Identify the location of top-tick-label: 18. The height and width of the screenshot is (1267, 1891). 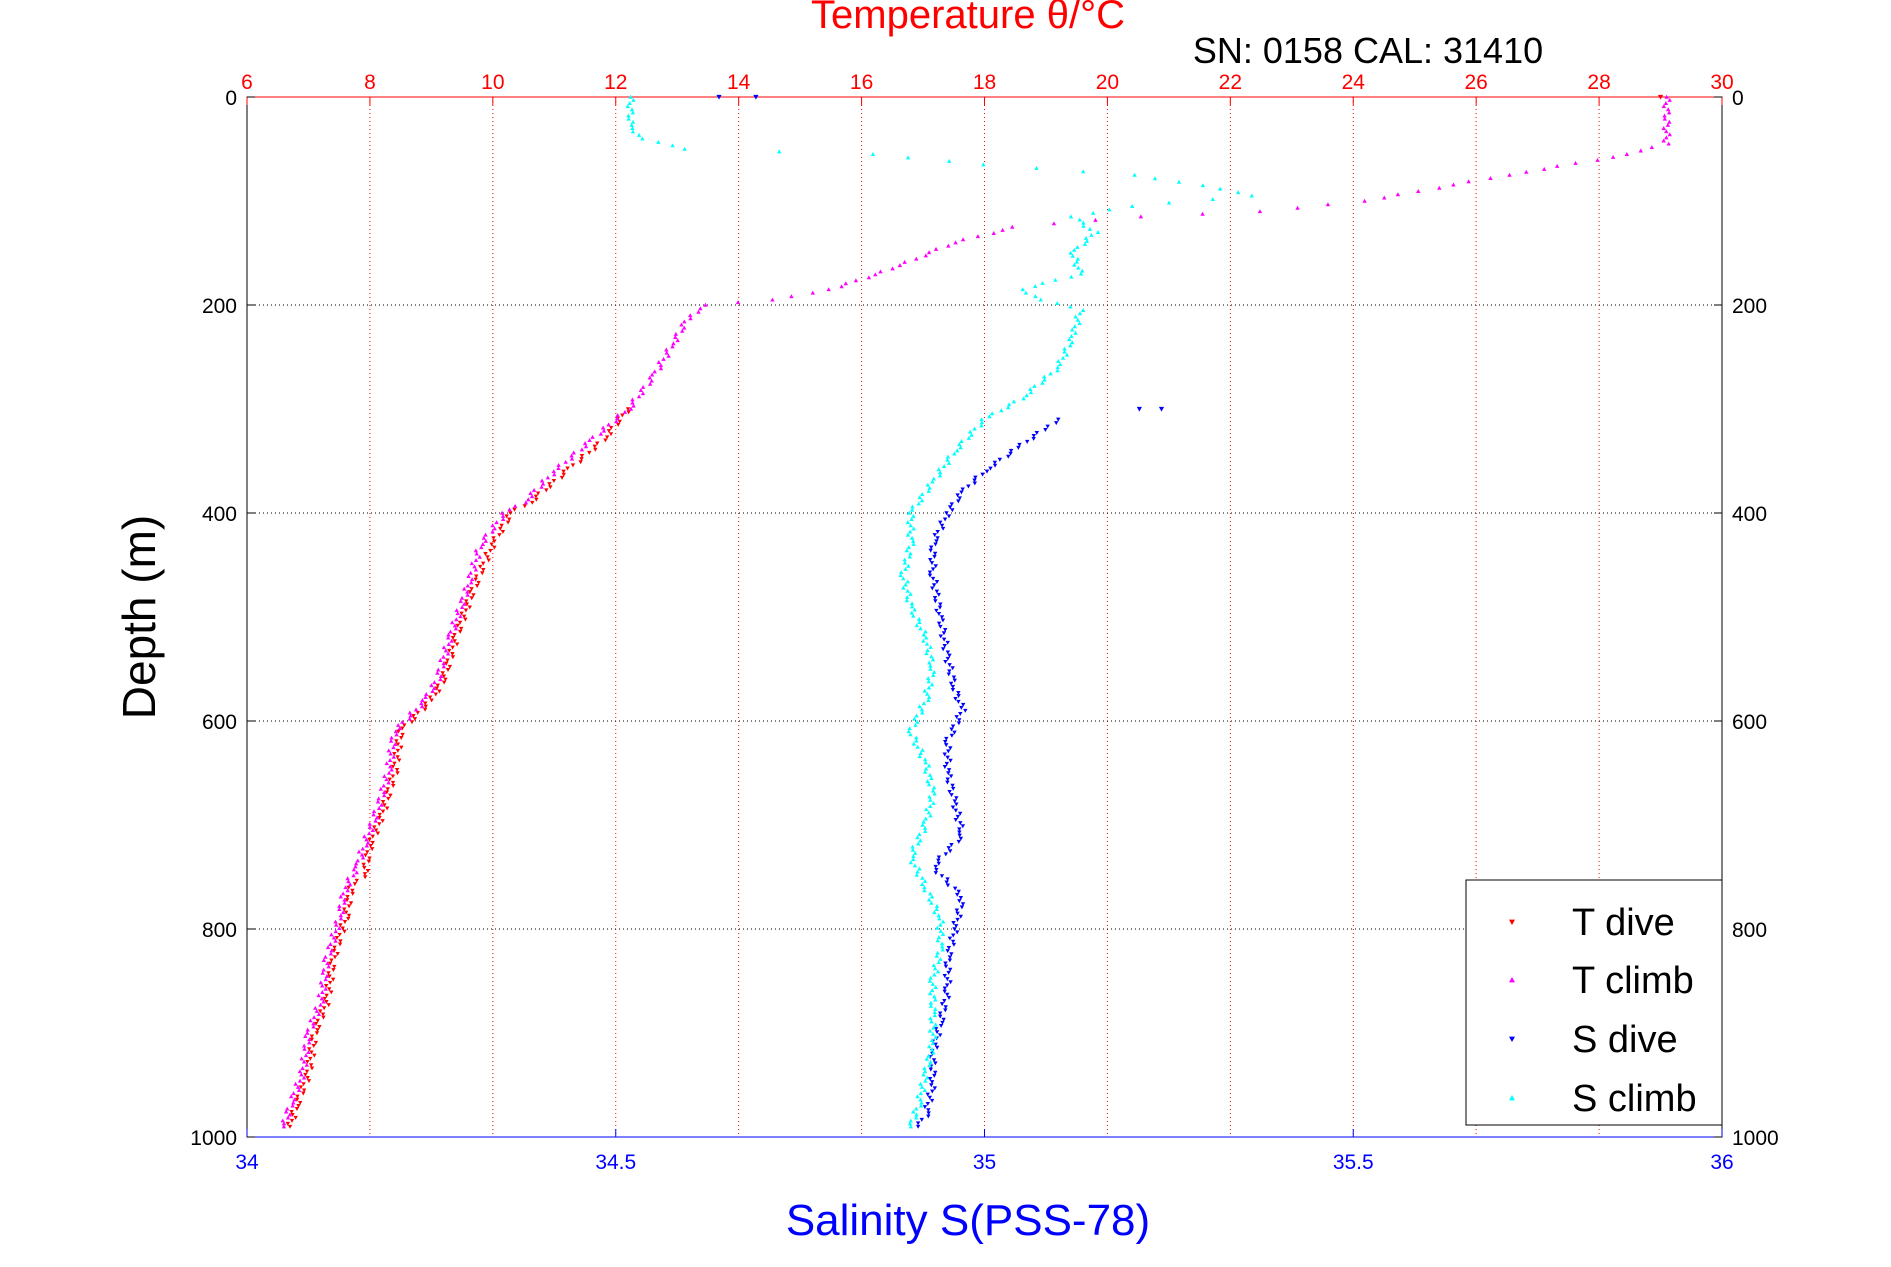
(984, 82).